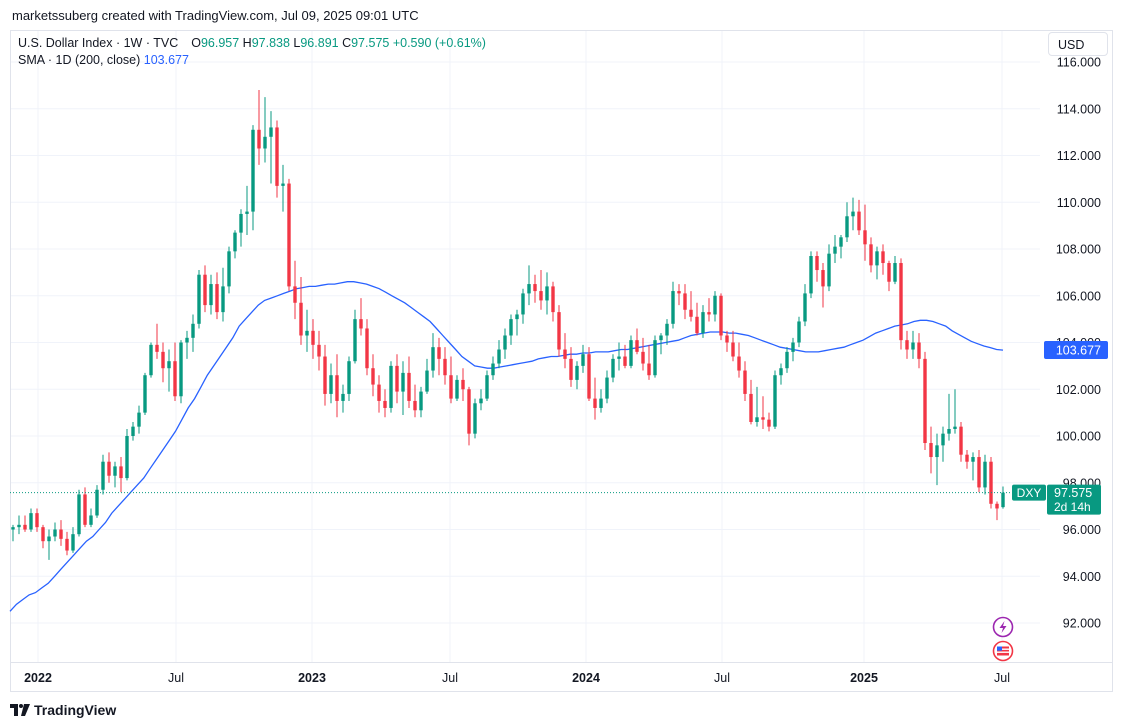 The width and height of the screenshot is (1123, 727). I want to click on us-flag-icon, so click(1003, 651).